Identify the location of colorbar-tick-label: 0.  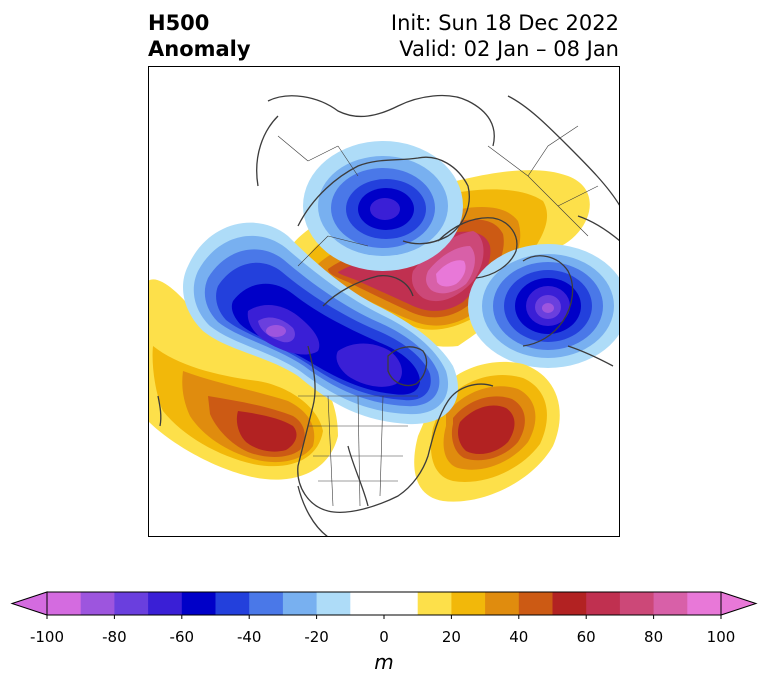
(384, 637).